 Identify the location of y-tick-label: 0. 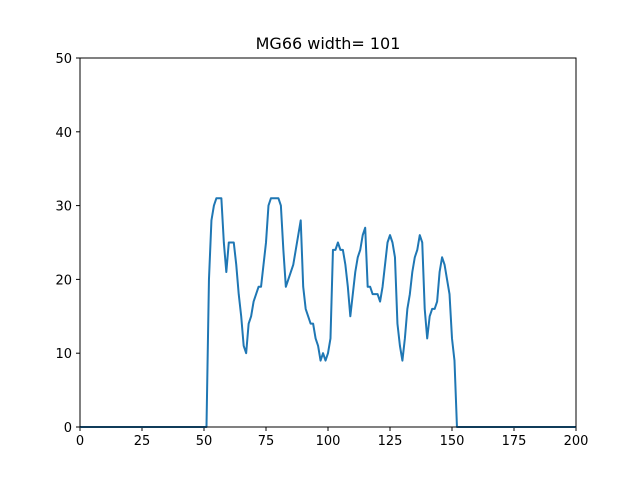
(68, 428).